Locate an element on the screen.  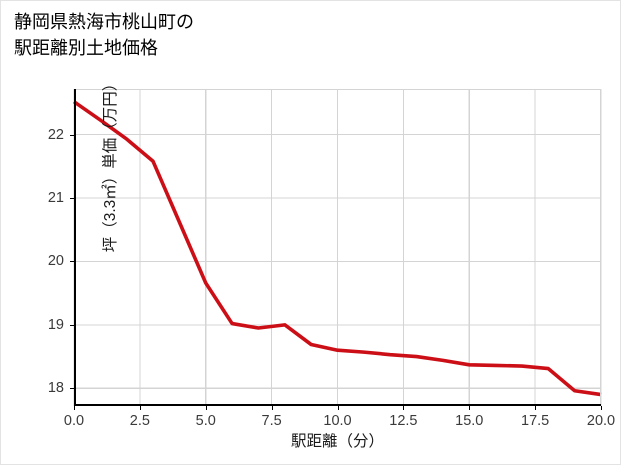
y-tick-label: 20 is located at coordinates (55, 261).